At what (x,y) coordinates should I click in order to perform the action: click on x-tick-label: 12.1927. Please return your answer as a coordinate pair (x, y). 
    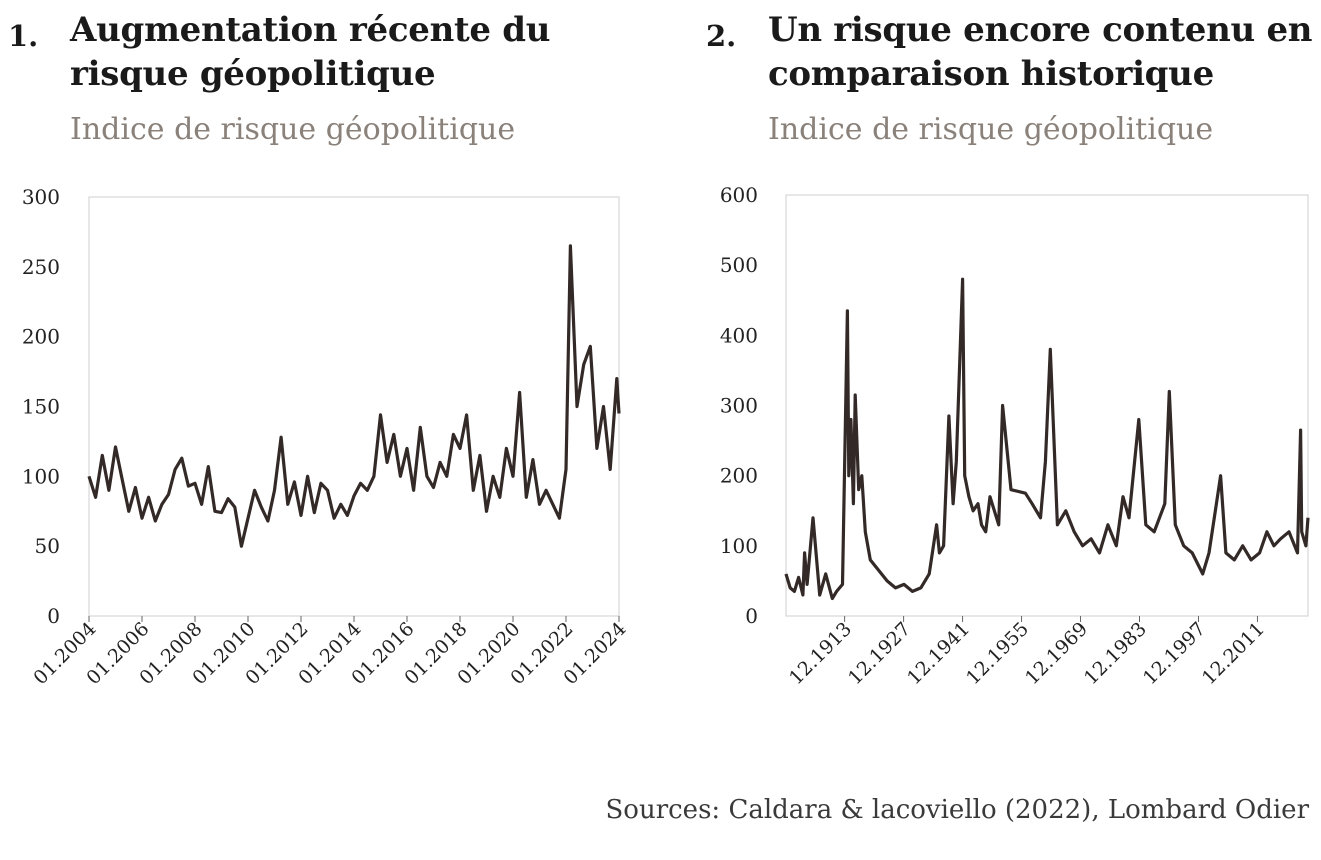
    Looking at the image, I should click on (879, 653).